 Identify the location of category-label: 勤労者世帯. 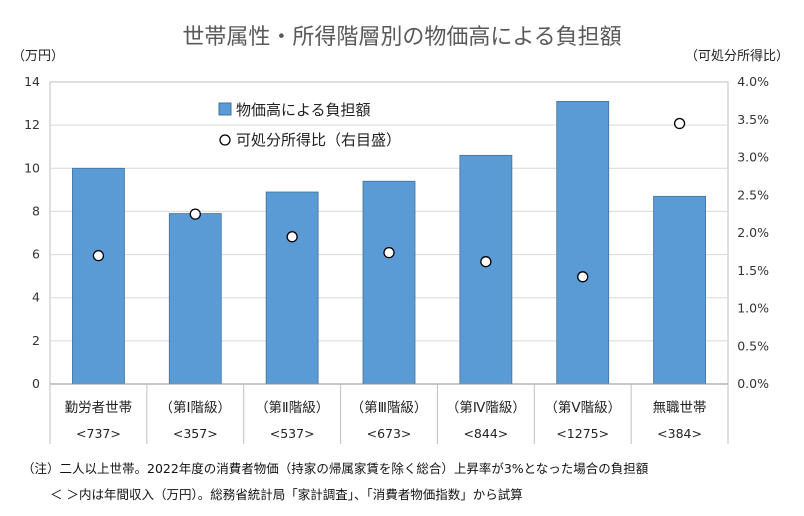
(99, 408).